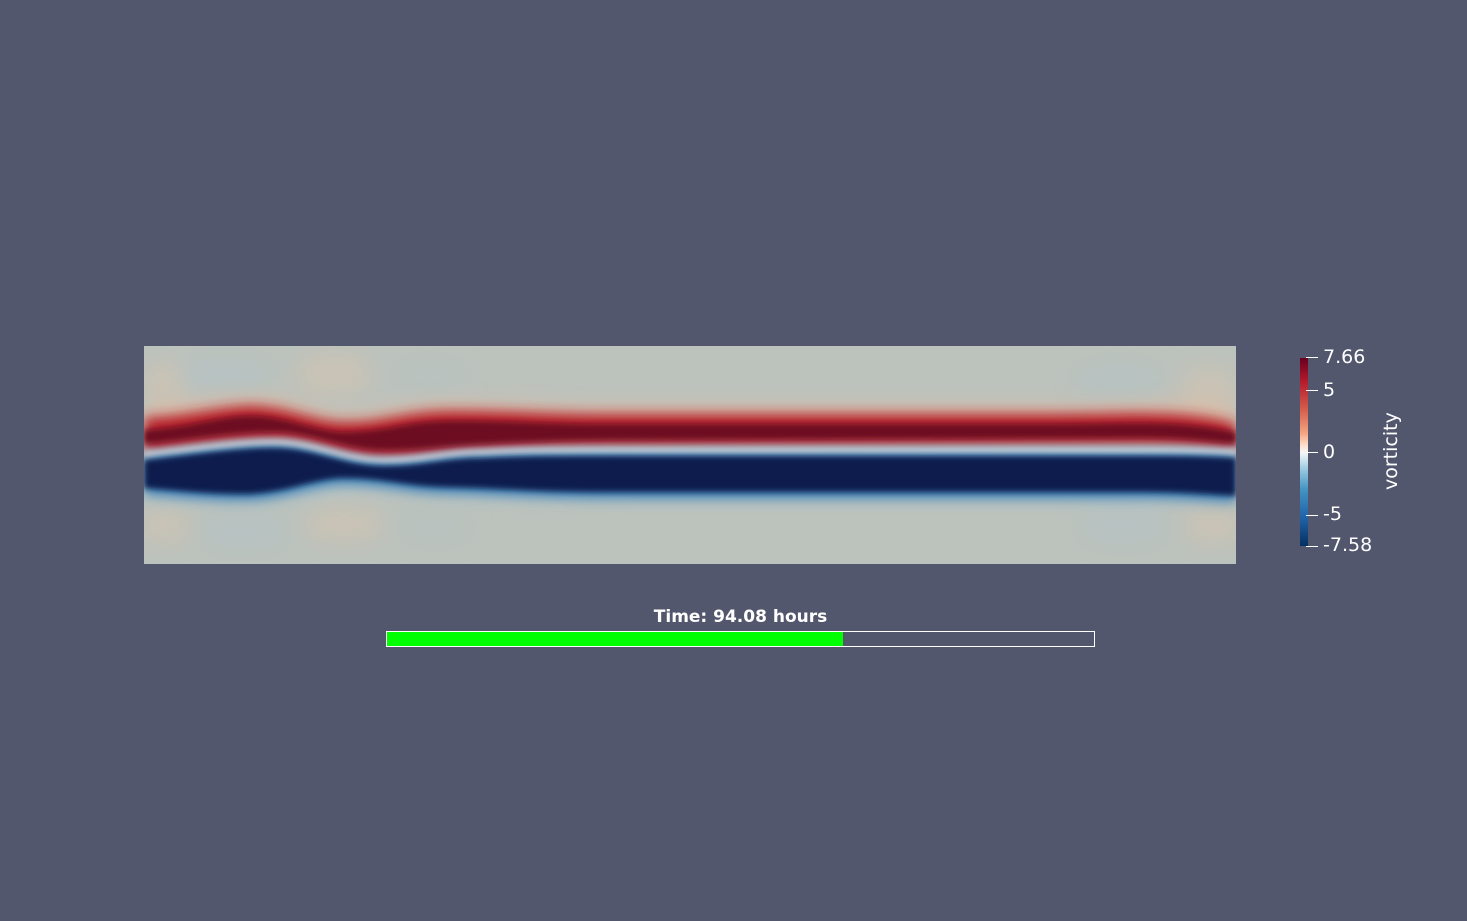 The width and height of the screenshot is (1467, 921). Describe the element at coordinates (1391, 451) in the screenshot. I see `colorbar-title: vorticity` at that location.